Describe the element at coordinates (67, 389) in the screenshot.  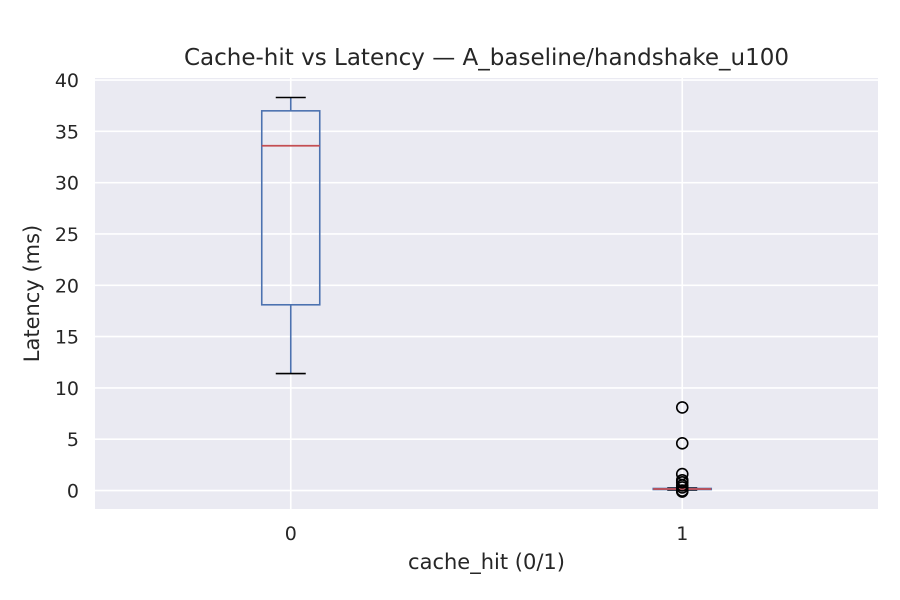
I see `y-tick-label: 10` at that location.